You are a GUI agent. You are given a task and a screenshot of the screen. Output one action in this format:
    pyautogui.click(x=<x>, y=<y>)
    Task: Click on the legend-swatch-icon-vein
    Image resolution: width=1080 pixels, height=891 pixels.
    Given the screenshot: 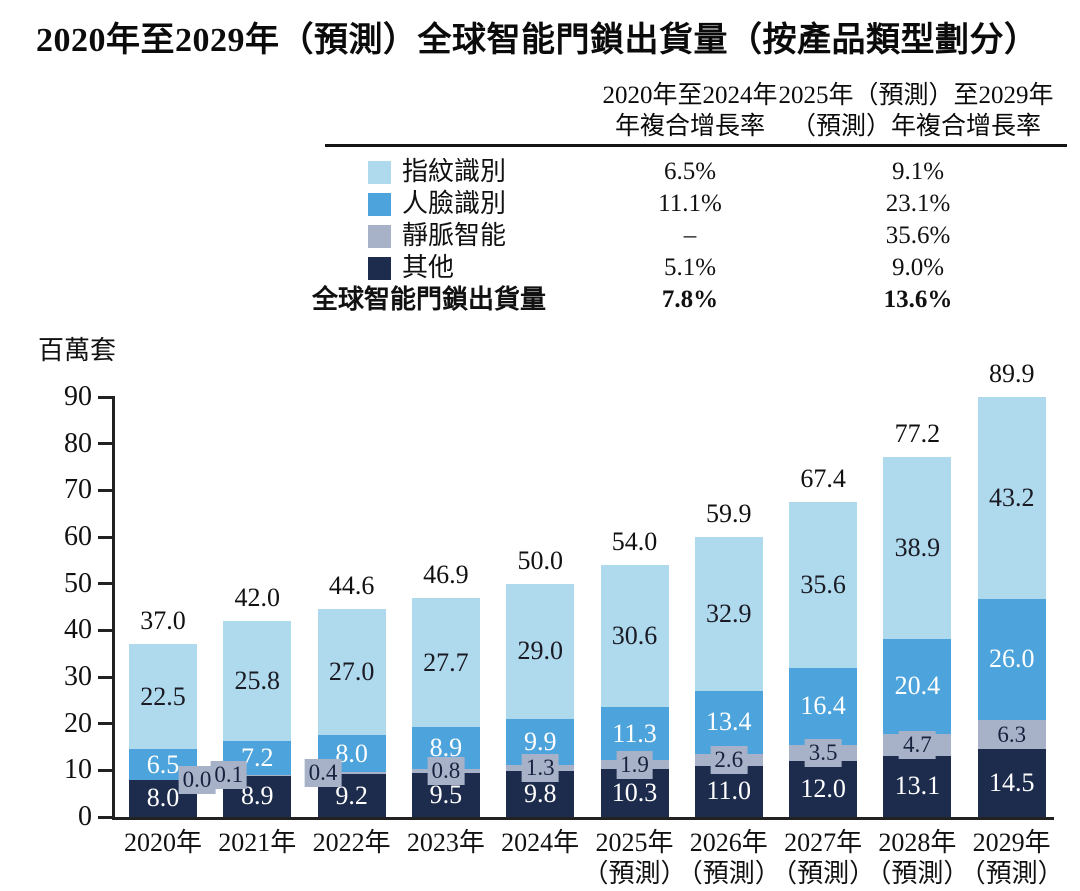 What is the action you would take?
    pyautogui.click(x=379, y=236)
    